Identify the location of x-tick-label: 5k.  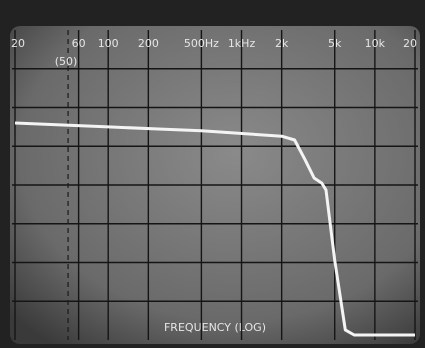
(335, 43).